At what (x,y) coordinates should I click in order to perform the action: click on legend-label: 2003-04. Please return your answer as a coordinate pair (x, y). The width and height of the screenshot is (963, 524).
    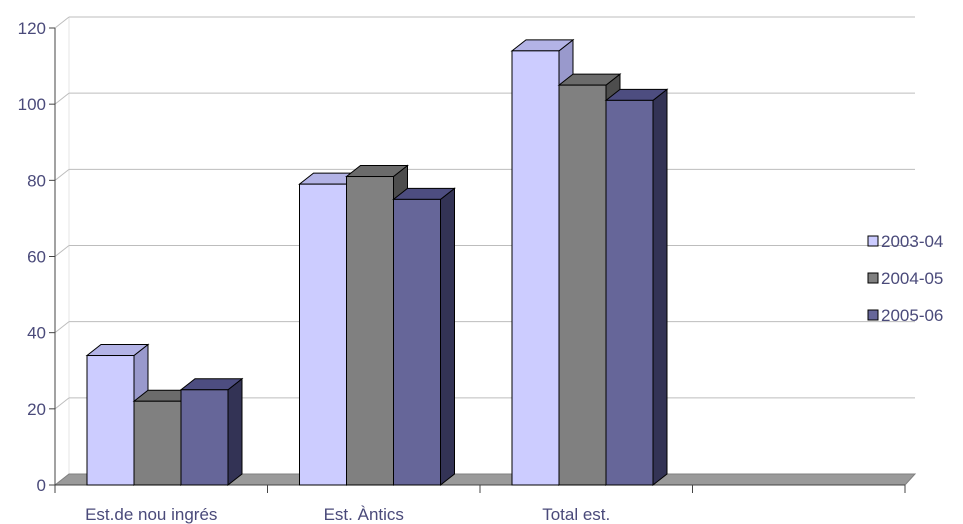
    Looking at the image, I should click on (912, 241).